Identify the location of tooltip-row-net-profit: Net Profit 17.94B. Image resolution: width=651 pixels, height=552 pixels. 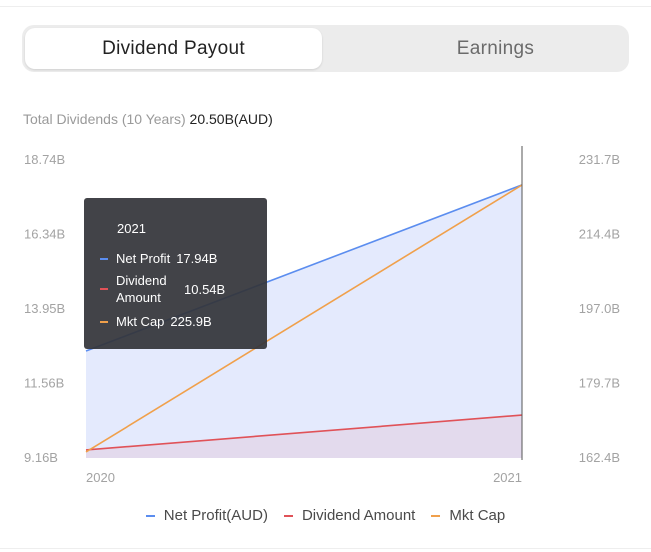
(158, 258).